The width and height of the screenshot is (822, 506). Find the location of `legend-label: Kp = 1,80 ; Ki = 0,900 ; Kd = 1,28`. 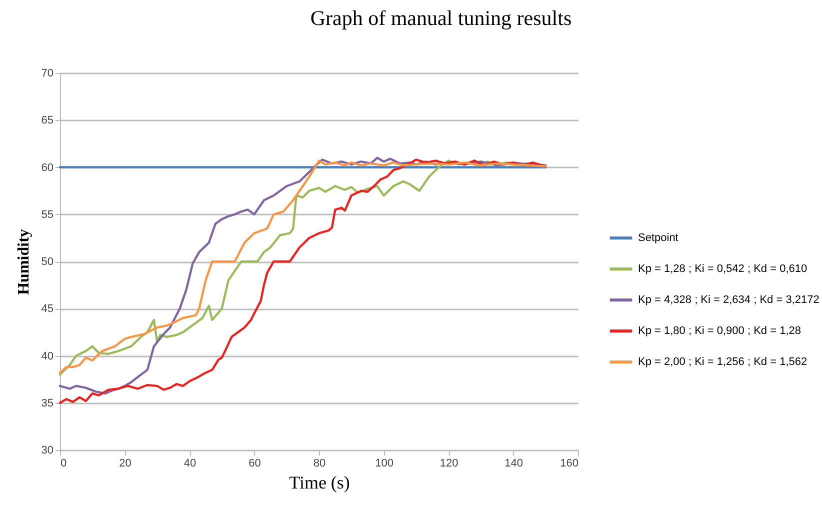

legend-label: Kp = 1,80 ; Ki = 0,900 ; Kd = 1,28 is located at coordinates (719, 331).